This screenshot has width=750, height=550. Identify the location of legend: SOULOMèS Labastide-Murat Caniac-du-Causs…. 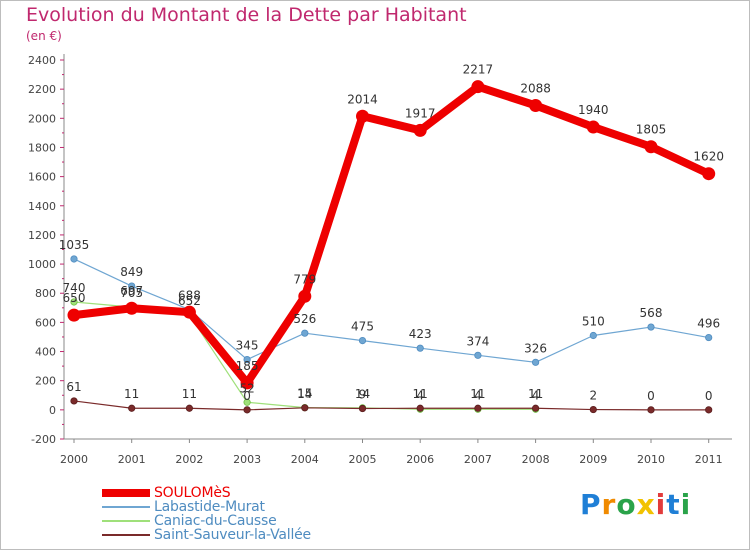
(206, 514).